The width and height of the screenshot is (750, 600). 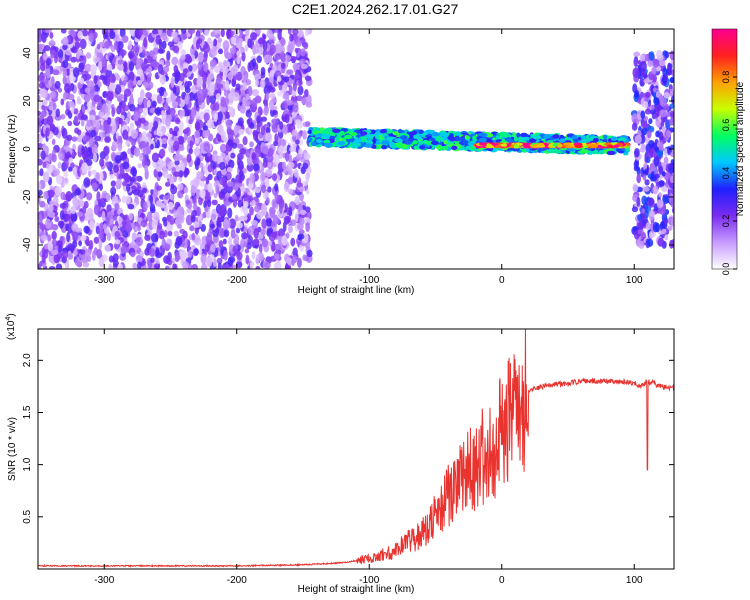 I want to click on colorbar-tick-label: 0.8, so click(x=726, y=77).